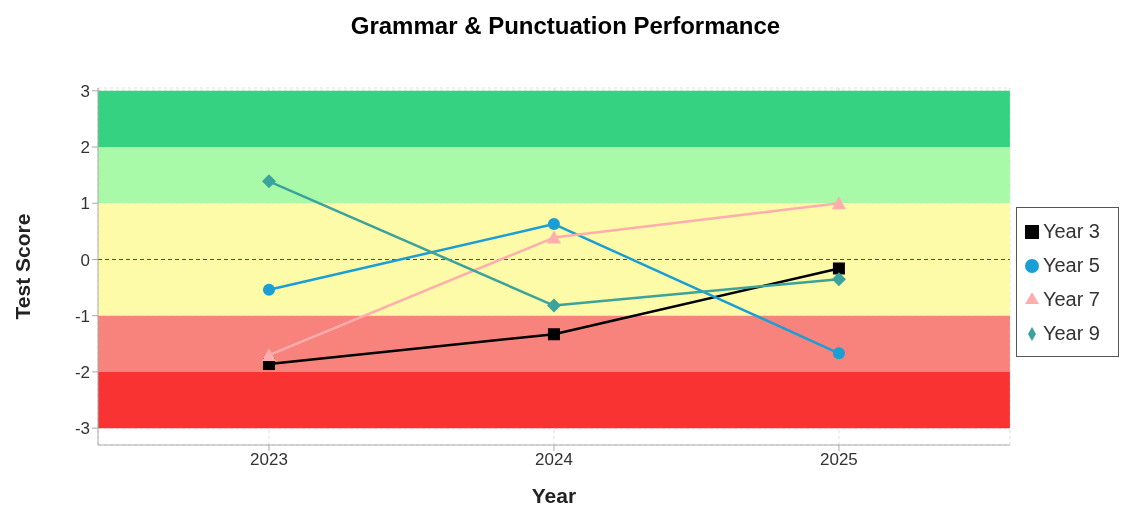  I want to click on chart-title: Grammar & Punctuation Performance, so click(565, 26).